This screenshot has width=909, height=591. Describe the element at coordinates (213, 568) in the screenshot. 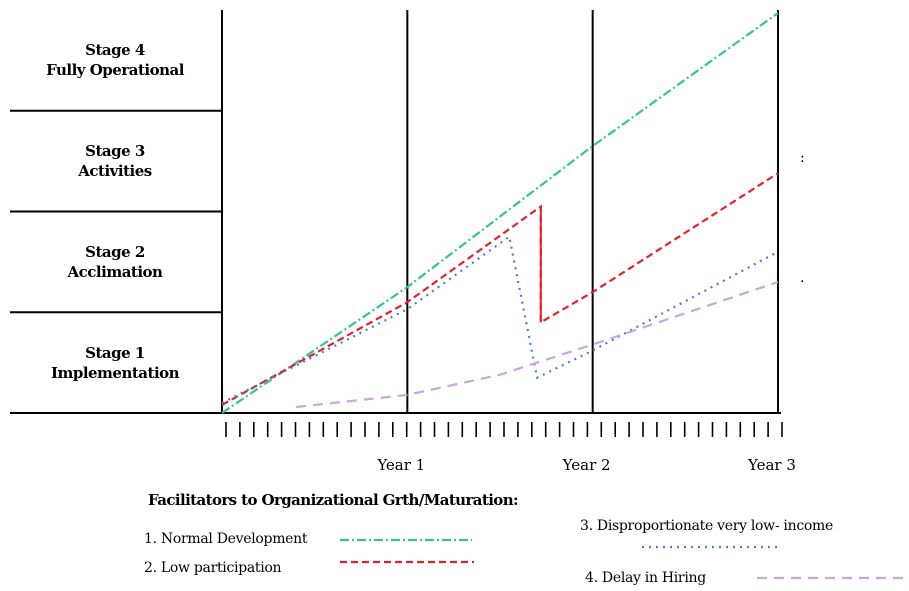

I see `legend-item: 2. Low participation` at that location.